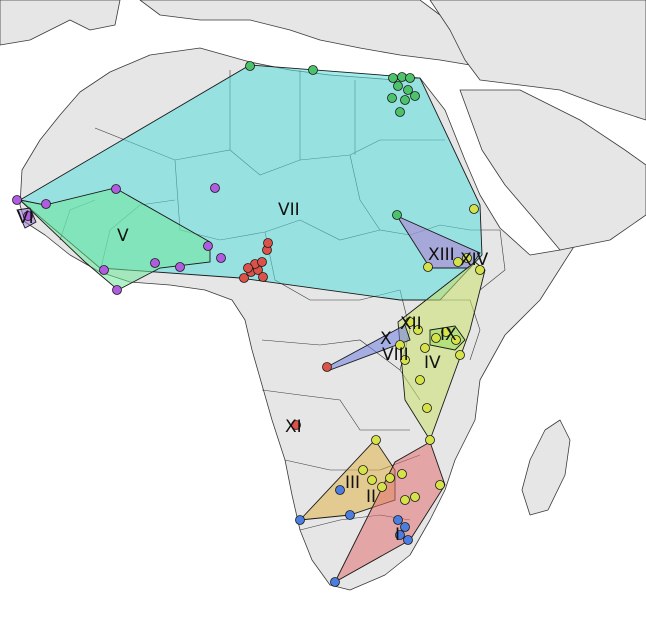 This screenshot has height=637, width=646. I want to click on label-XIV: XIV, so click(474, 260).